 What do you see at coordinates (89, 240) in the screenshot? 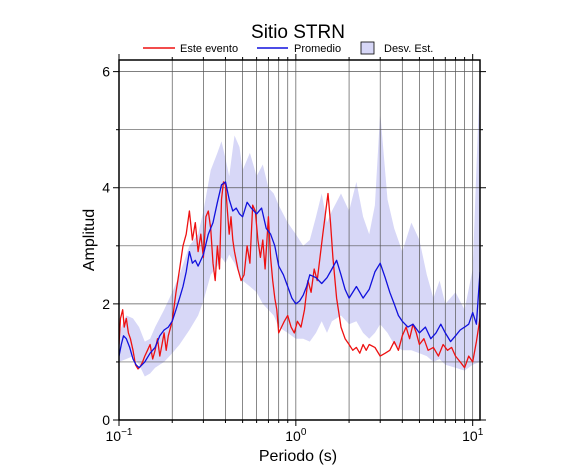
I see `y-axis-label: Amplitud` at bounding box center [89, 240].